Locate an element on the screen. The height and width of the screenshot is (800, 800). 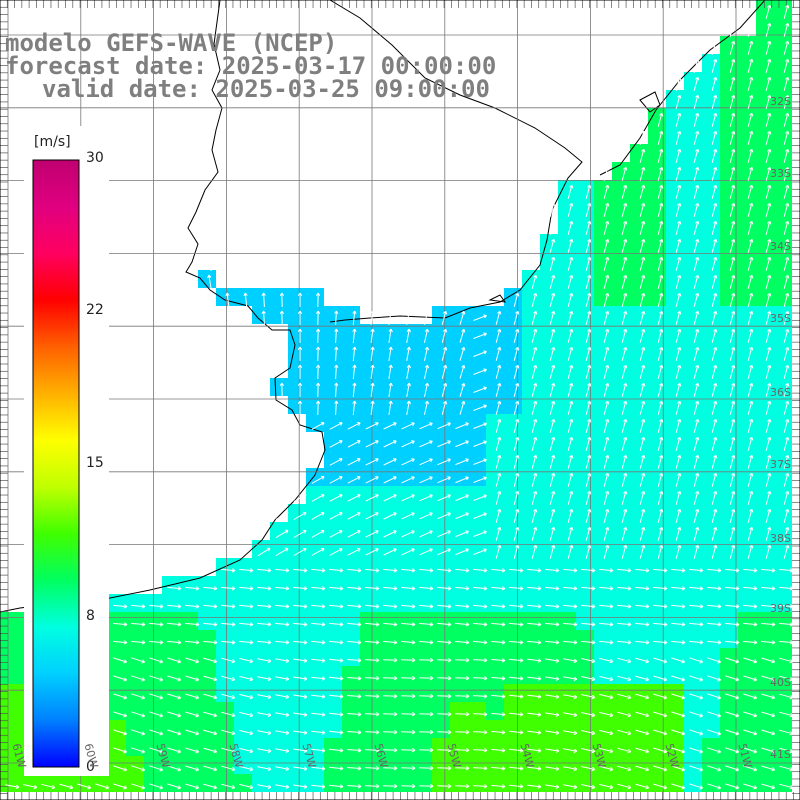
lat-label-40s: 40S is located at coordinates (780, 682).